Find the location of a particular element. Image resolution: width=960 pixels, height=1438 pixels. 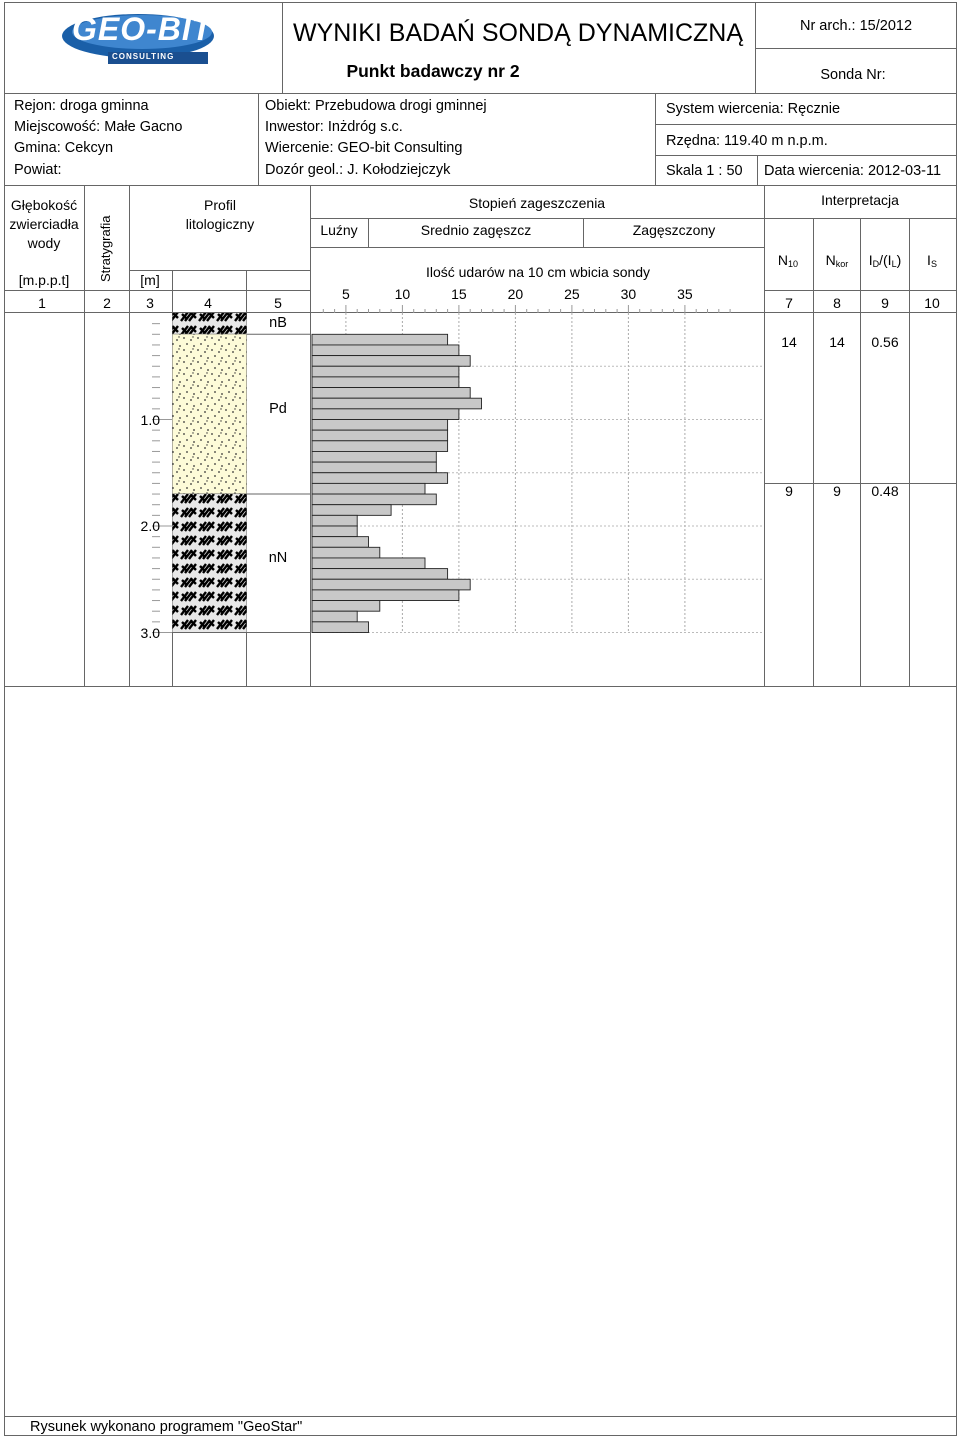

logo-subtext: CONSULTING is located at coordinates (143, 56).